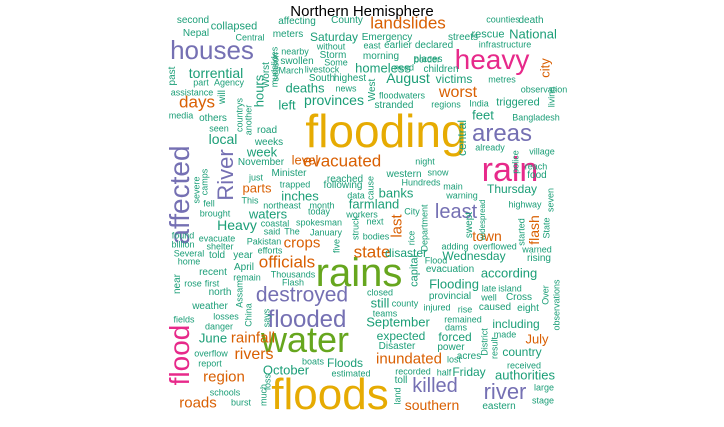 This screenshot has height=427, width=724. What do you see at coordinates (215, 213) in the screenshot?
I see `cloud-word: brought` at bounding box center [215, 213].